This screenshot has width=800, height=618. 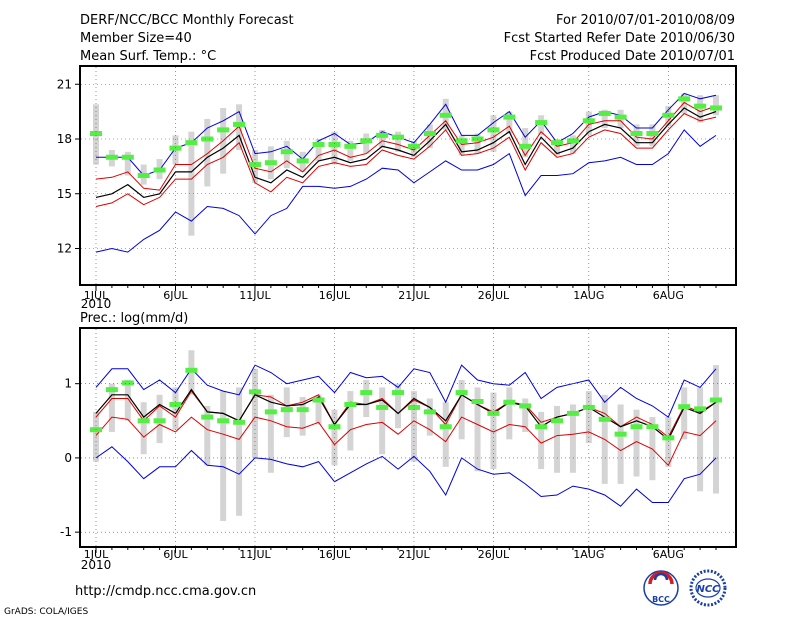 I want to click on source-url: http://cmdp.ncc.cma.gov.cn, so click(x=165, y=591).